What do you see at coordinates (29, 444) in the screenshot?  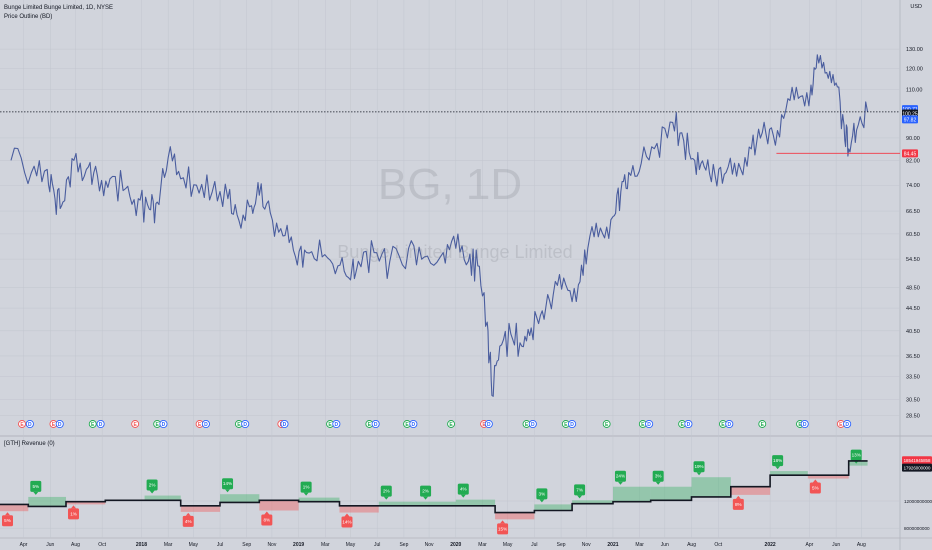 I see `revenue-panel-title: [GTH] Revenue (0)` at bounding box center [29, 444].